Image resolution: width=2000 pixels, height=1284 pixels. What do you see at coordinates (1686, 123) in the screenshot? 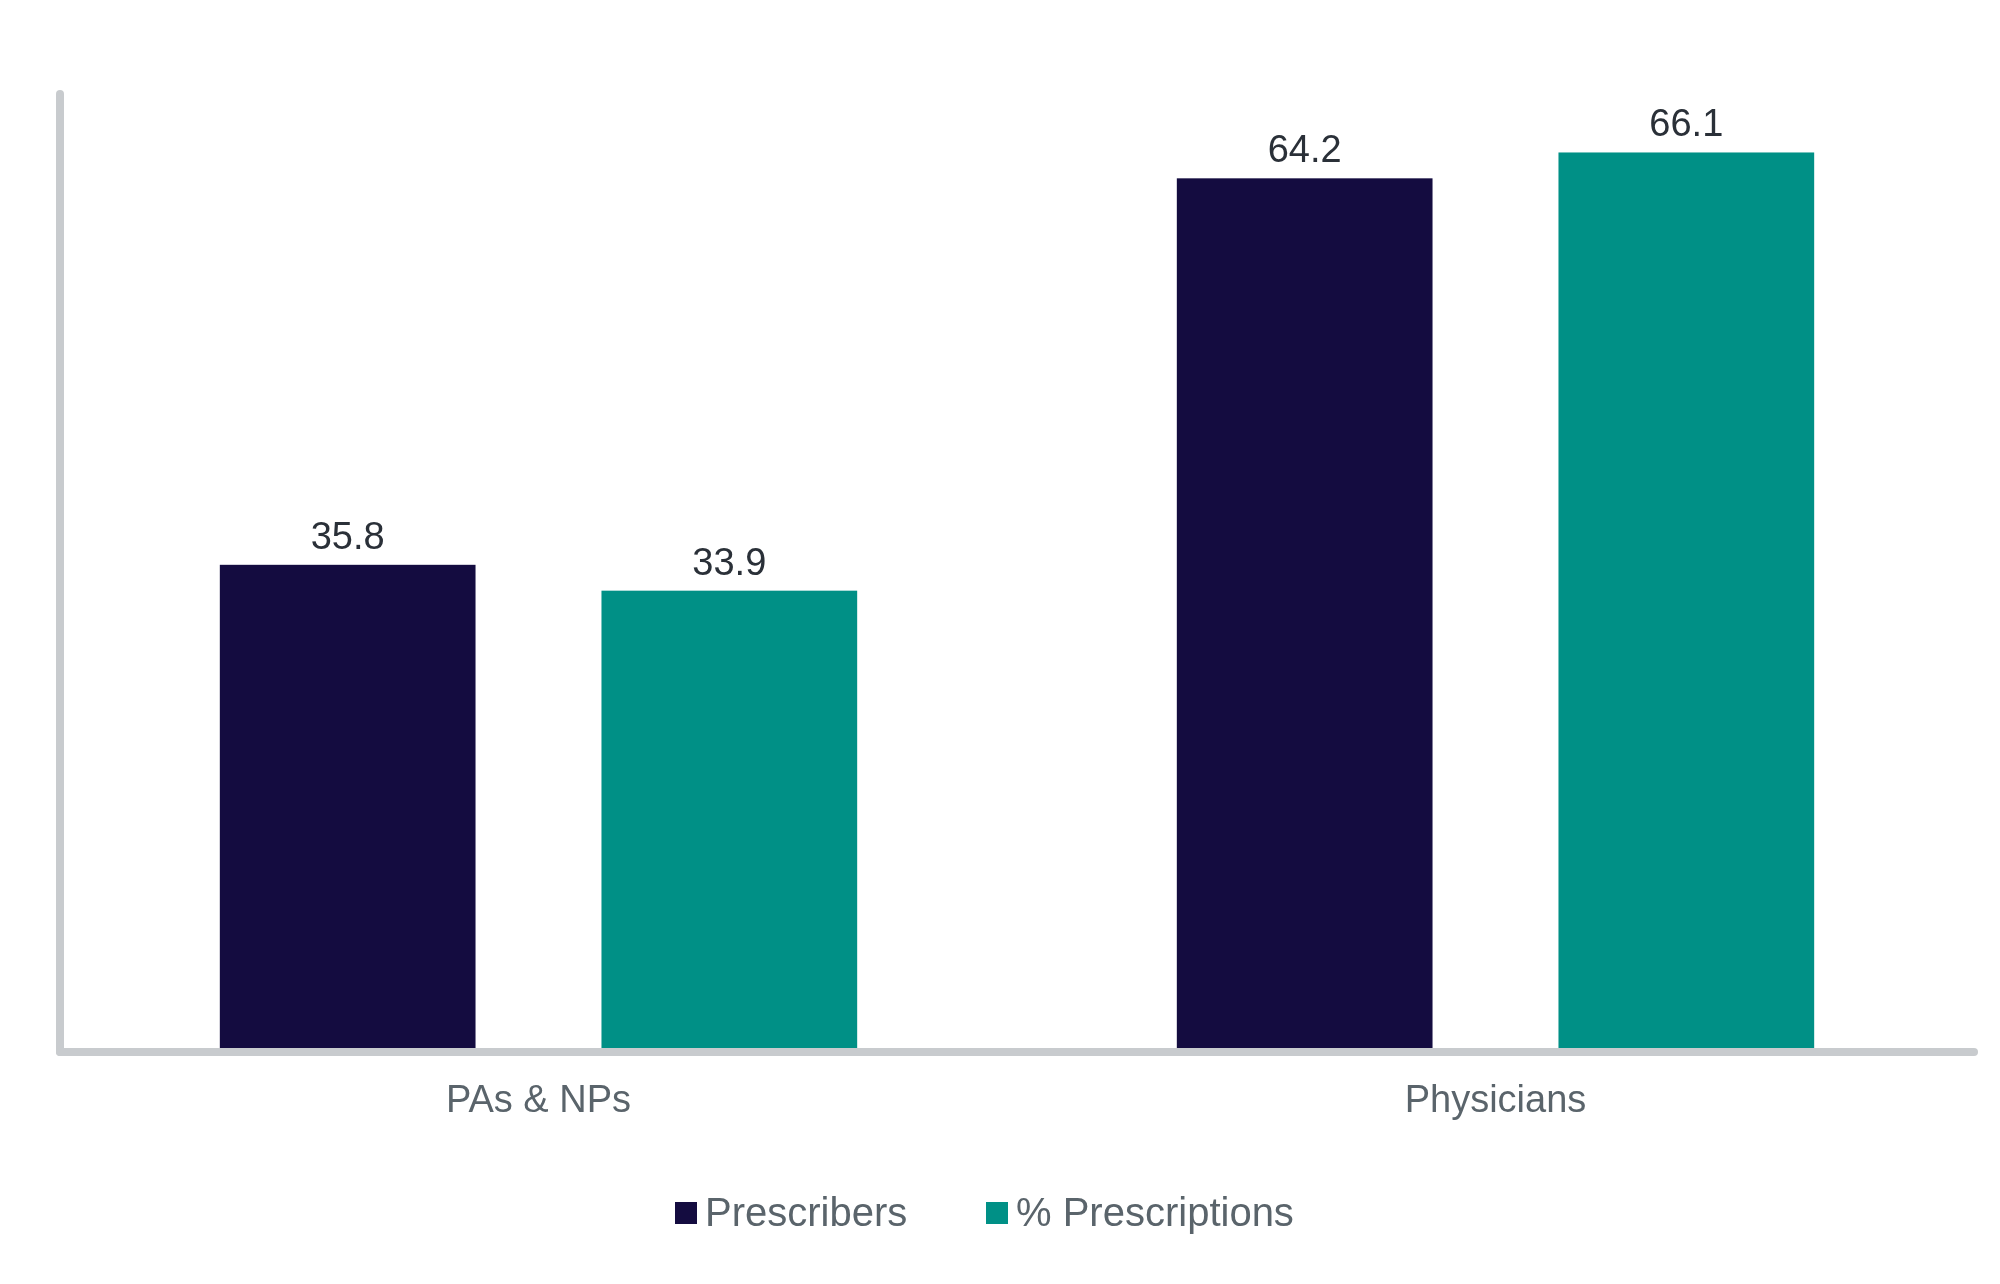
I see `data-label: 66.1` at bounding box center [1686, 123].